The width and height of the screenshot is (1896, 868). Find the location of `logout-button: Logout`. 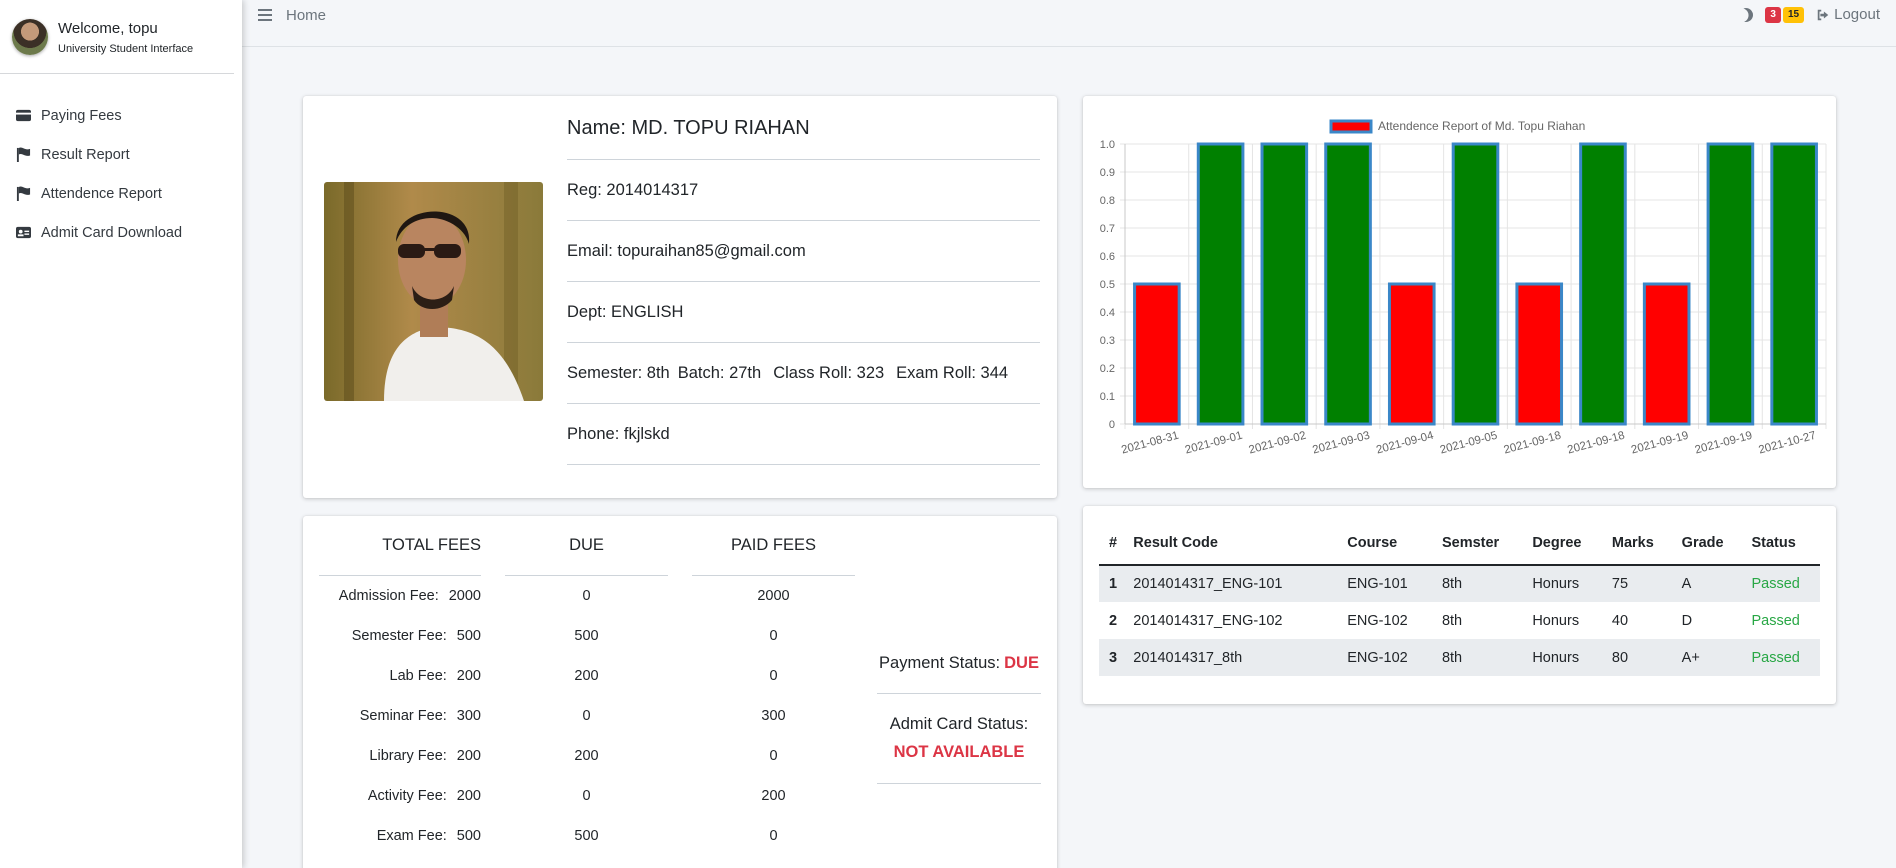

logout-button: Logout is located at coordinates (1848, 14).